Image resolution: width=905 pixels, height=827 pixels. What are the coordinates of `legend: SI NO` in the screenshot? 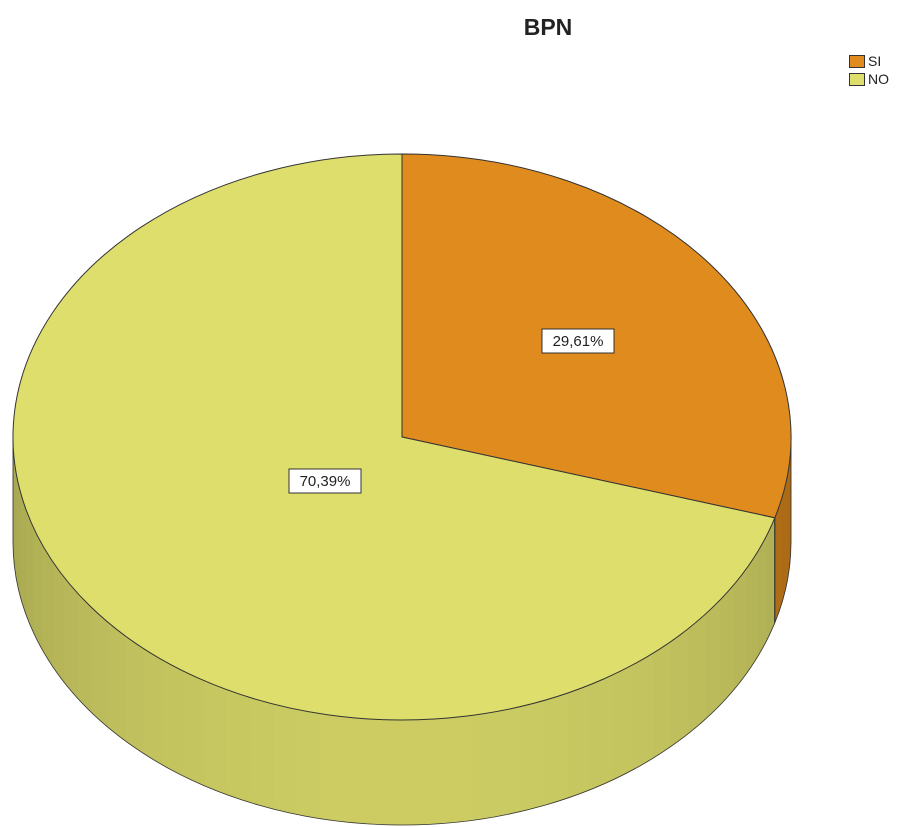 It's located at (869, 70).